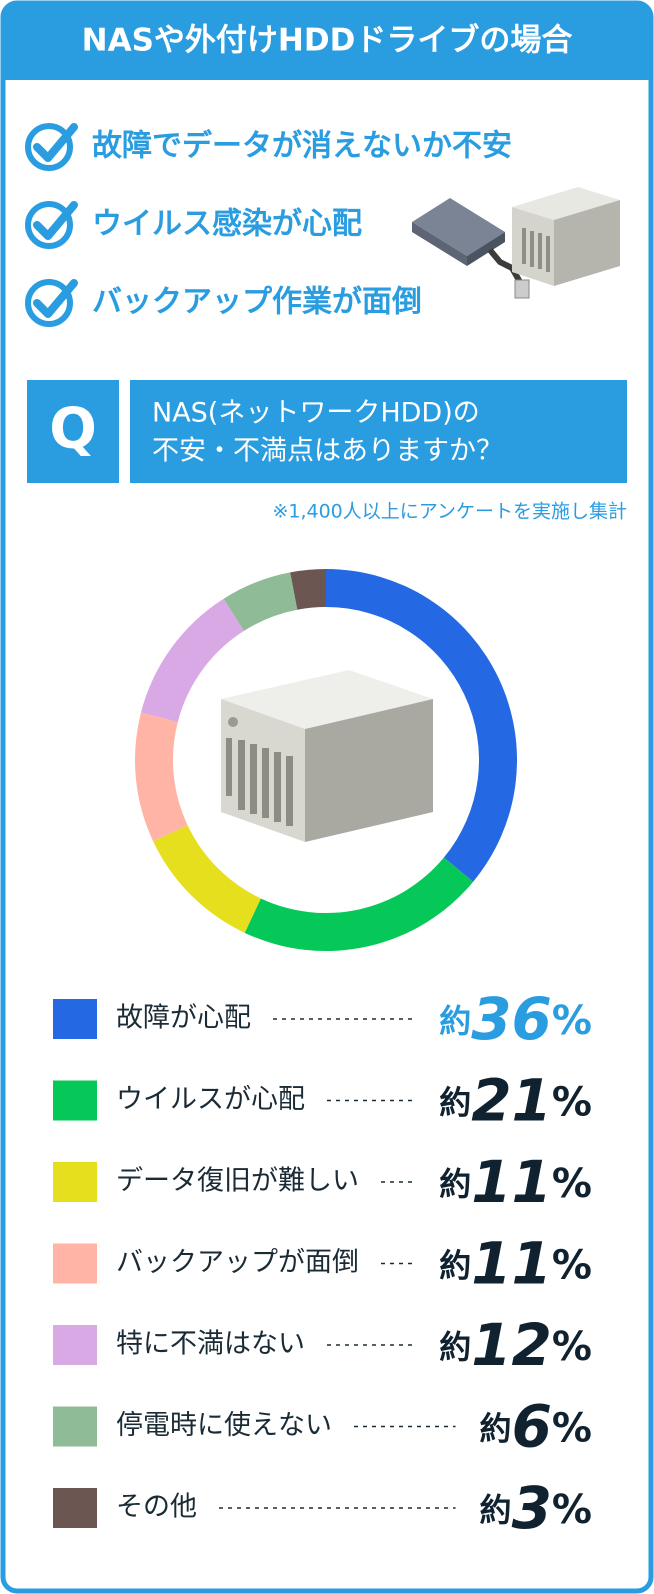 The width and height of the screenshot is (654, 1594). I want to click on q-mark: Q, so click(73, 429).